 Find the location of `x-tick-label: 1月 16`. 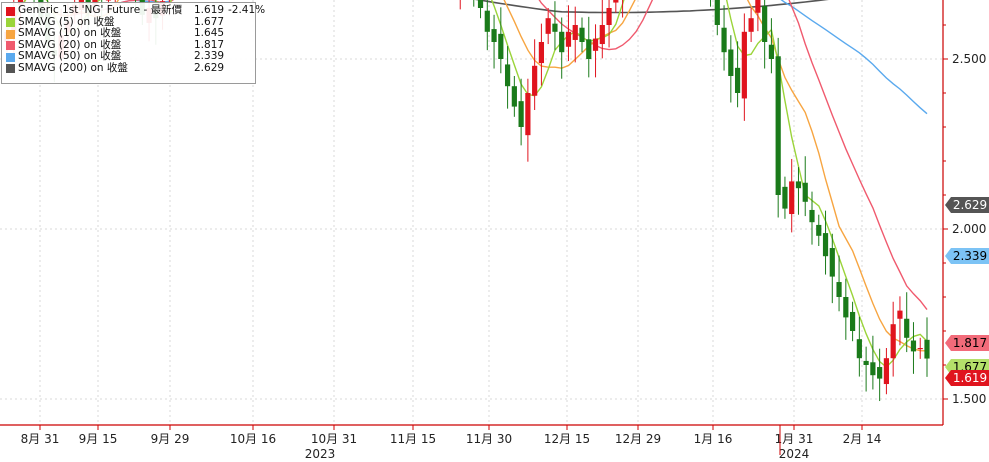

x-tick-label: 1月 16 is located at coordinates (713, 439).